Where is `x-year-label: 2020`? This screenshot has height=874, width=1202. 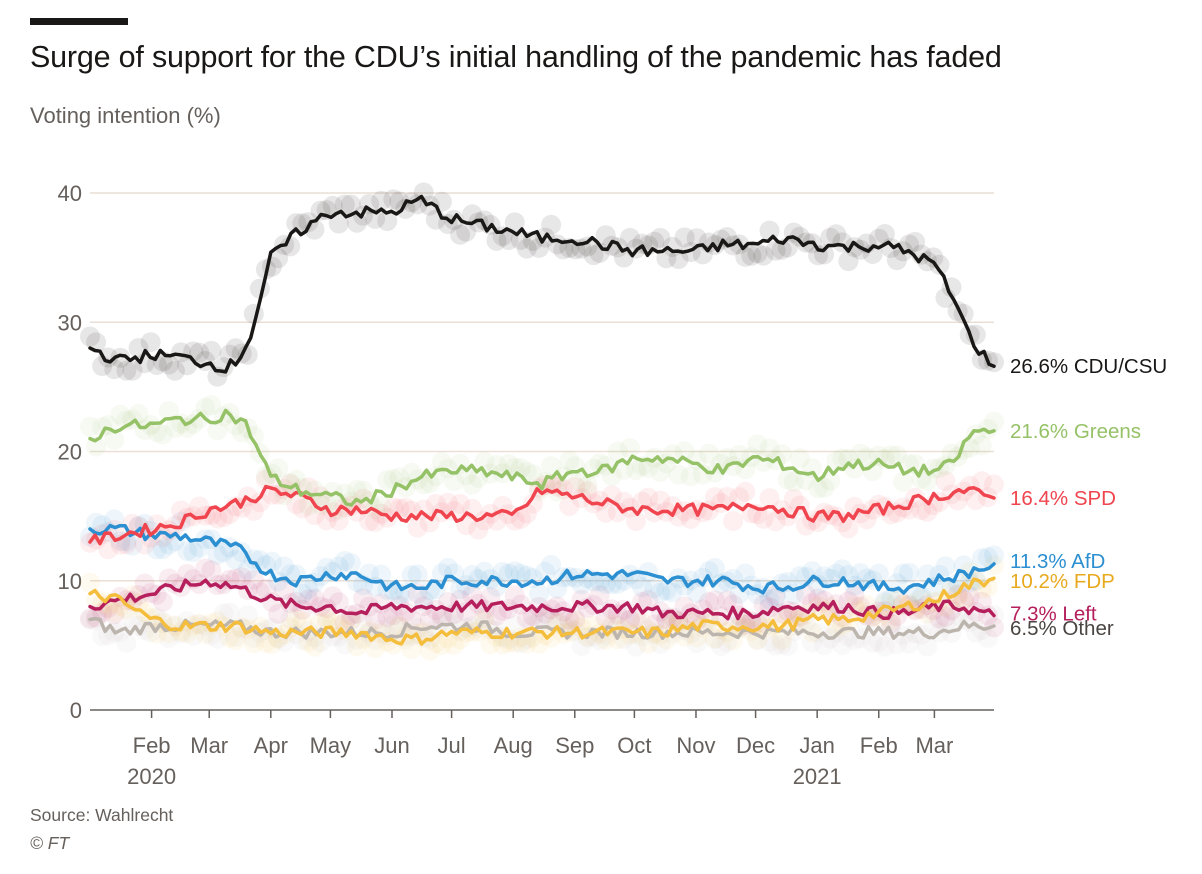
x-year-label: 2020 is located at coordinates (151, 776).